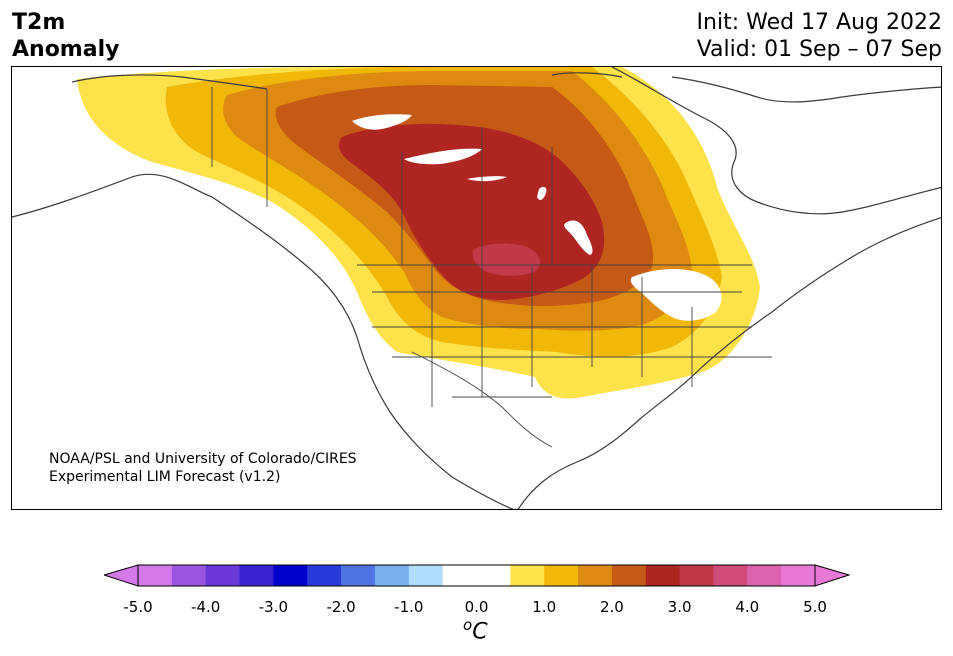 The height and width of the screenshot is (656, 953). Describe the element at coordinates (206, 607) in the screenshot. I see `colorbar-tick-label: -4.0` at that location.